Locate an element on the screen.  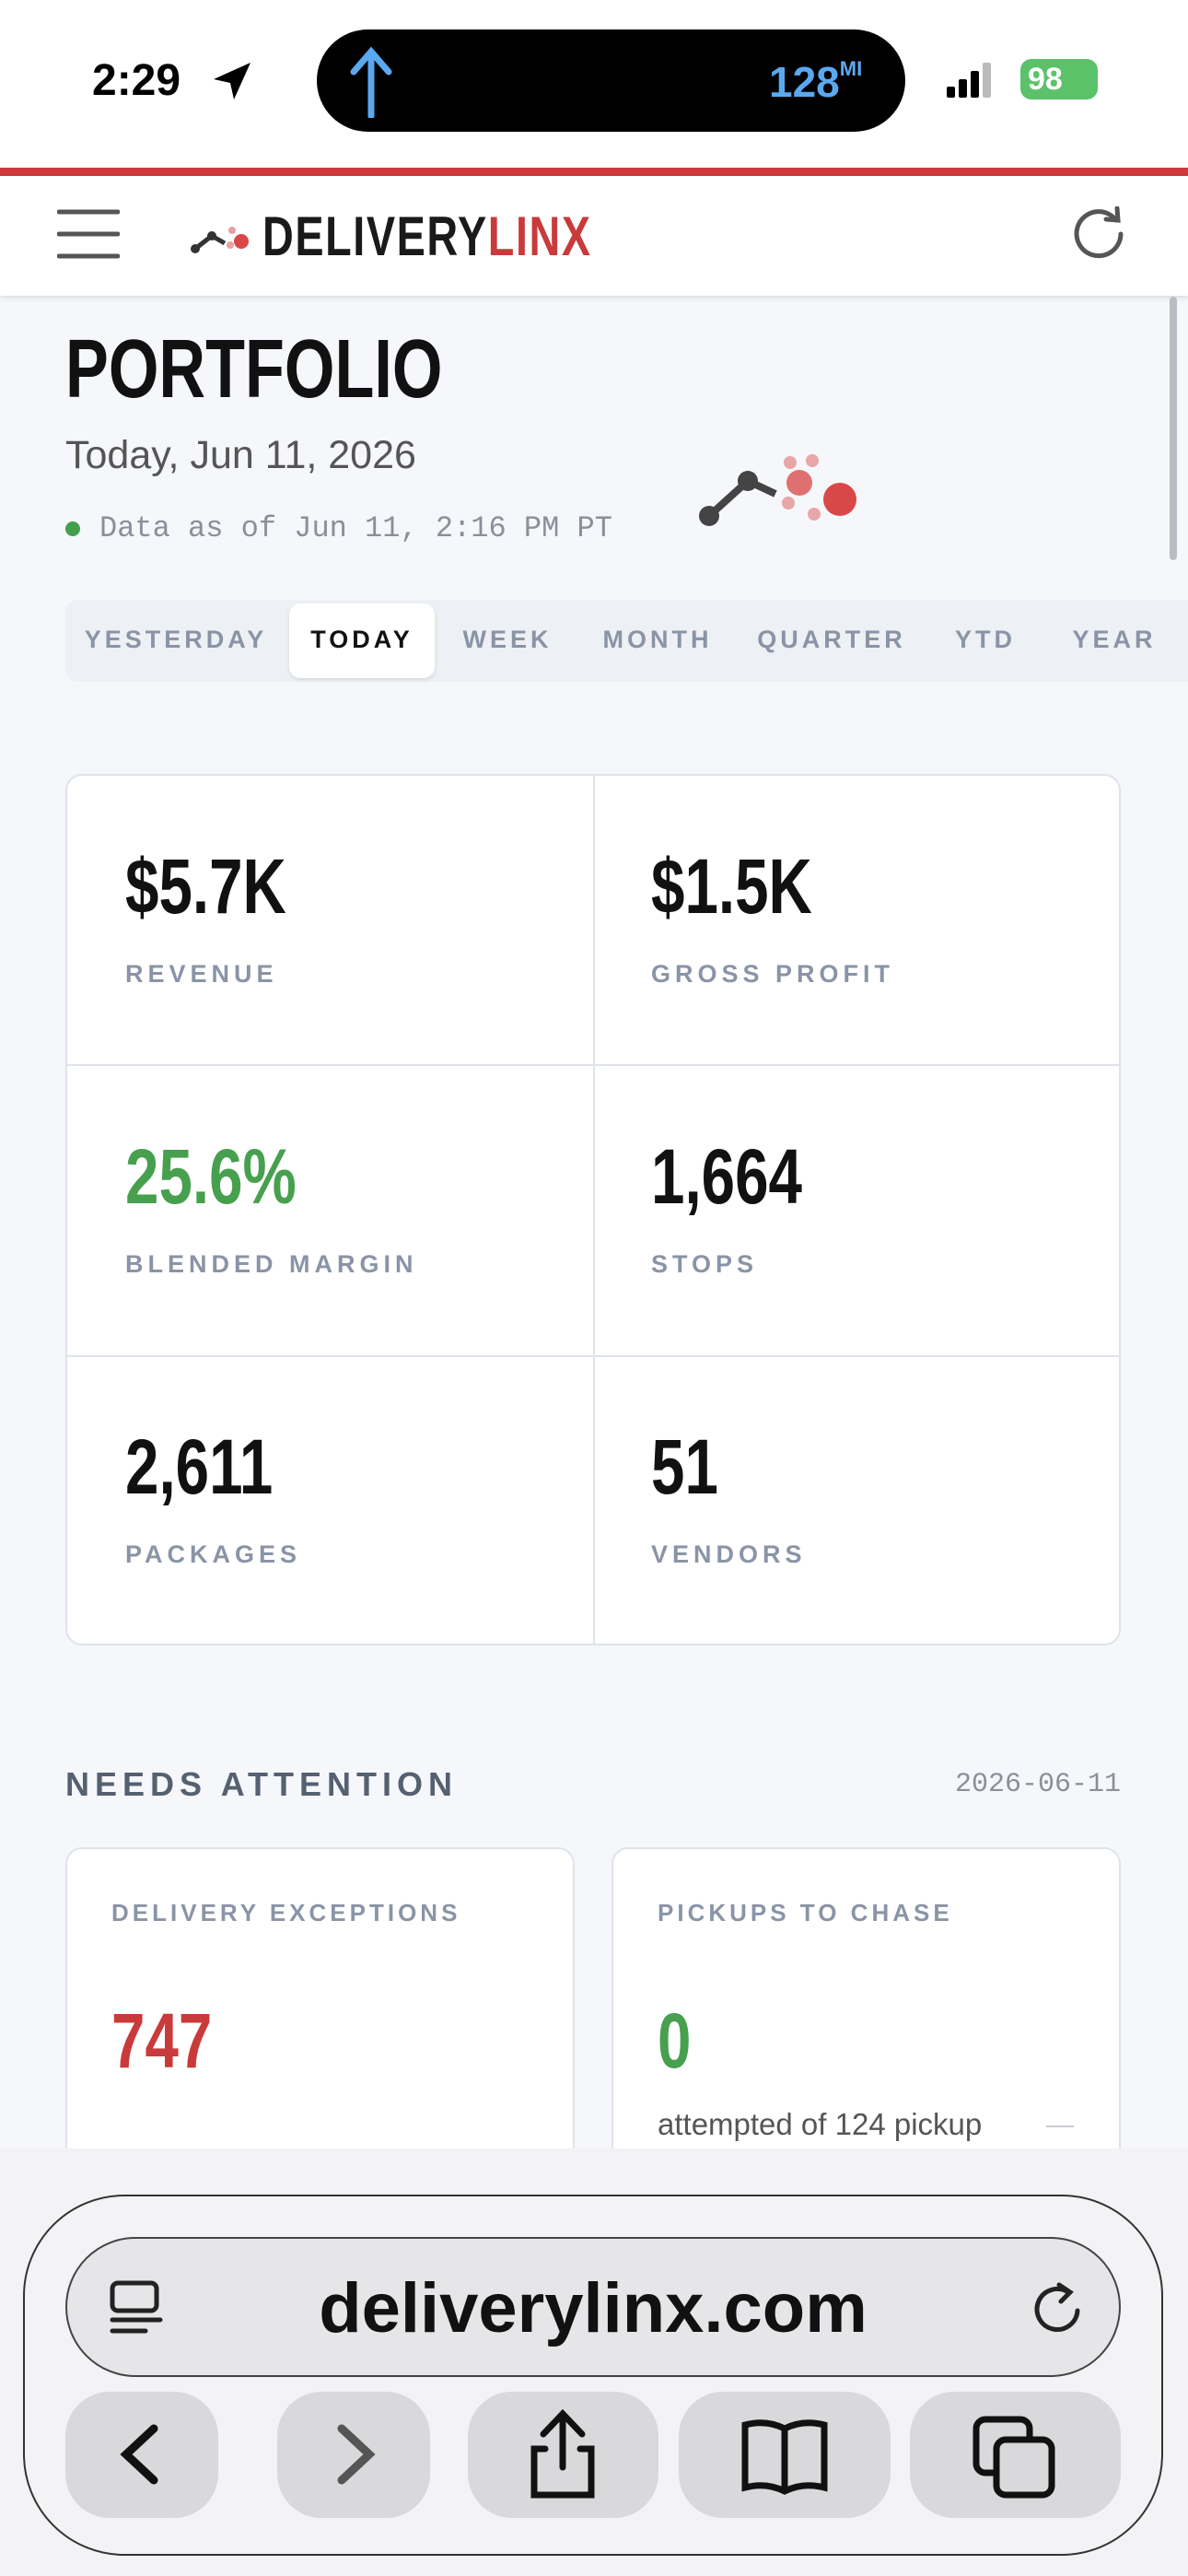
page-title-text: PORTFOLIO is located at coordinates (254, 369).